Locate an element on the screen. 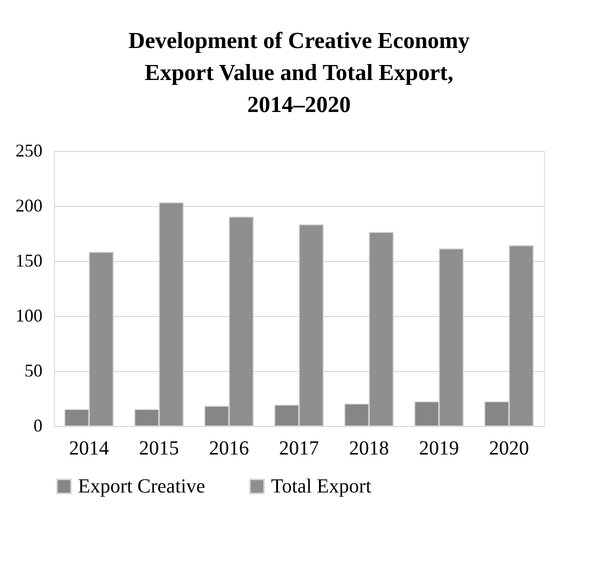  legend-label: Export Creative is located at coordinates (142, 486).